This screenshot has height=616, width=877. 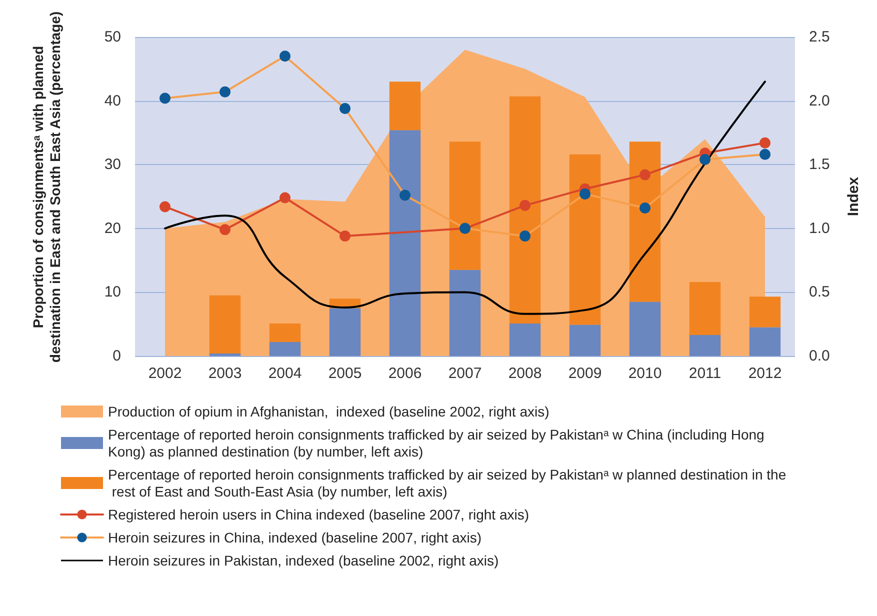 What do you see at coordinates (819, 356) in the screenshot?
I see `y2-tick-label: 0.0` at bounding box center [819, 356].